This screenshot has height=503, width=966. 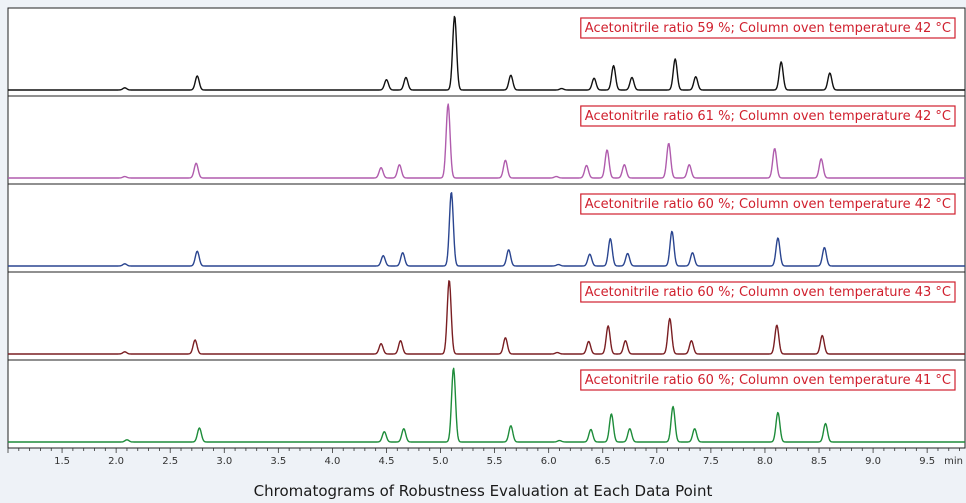 What do you see at coordinates (873, 461) in the screenshot?
I see `x-tick-label: 9.0` at bounding box center [873, 461].